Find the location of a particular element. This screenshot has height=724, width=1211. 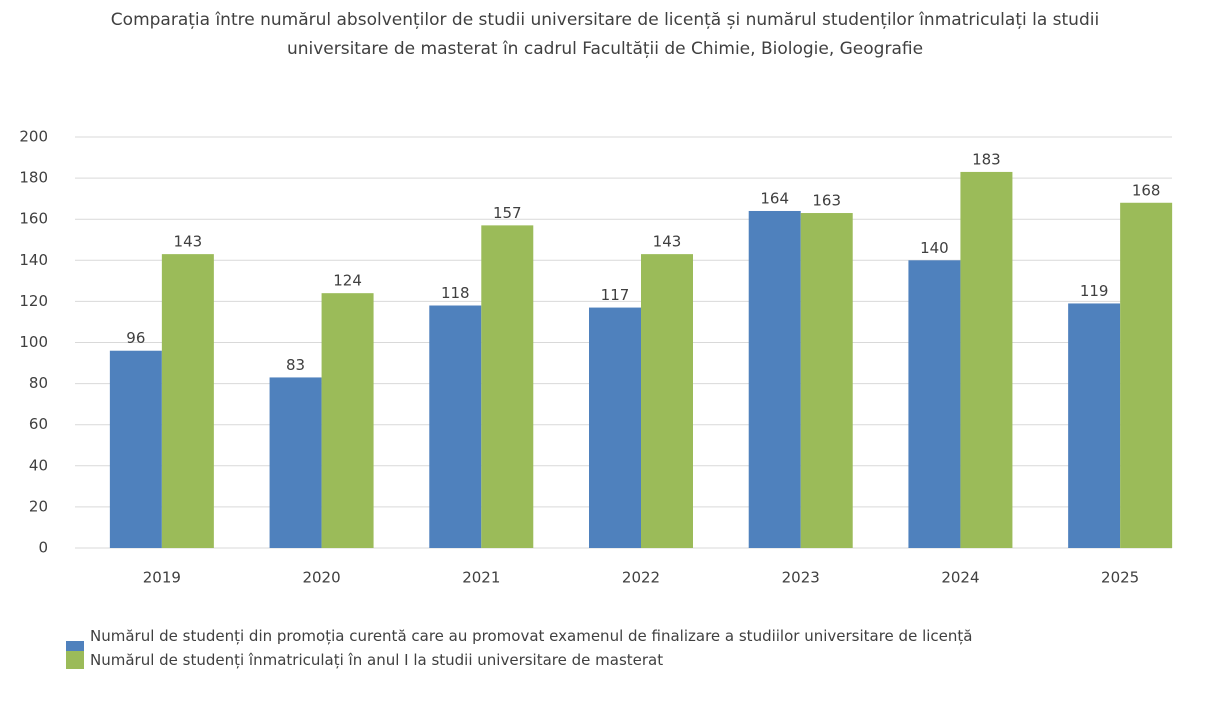

x-tick-label: 2021 is located at coordinates (481, 578).